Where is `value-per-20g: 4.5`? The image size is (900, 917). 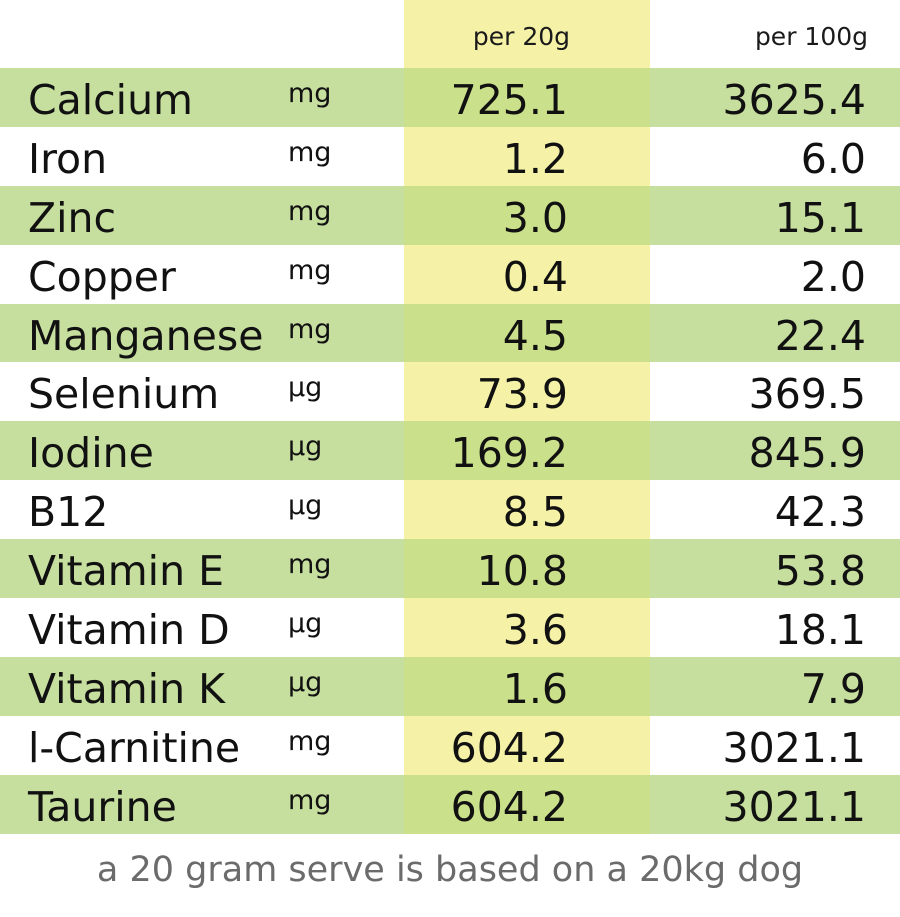
value-per-20g: 4.5 is located at coordinates (535, 335).